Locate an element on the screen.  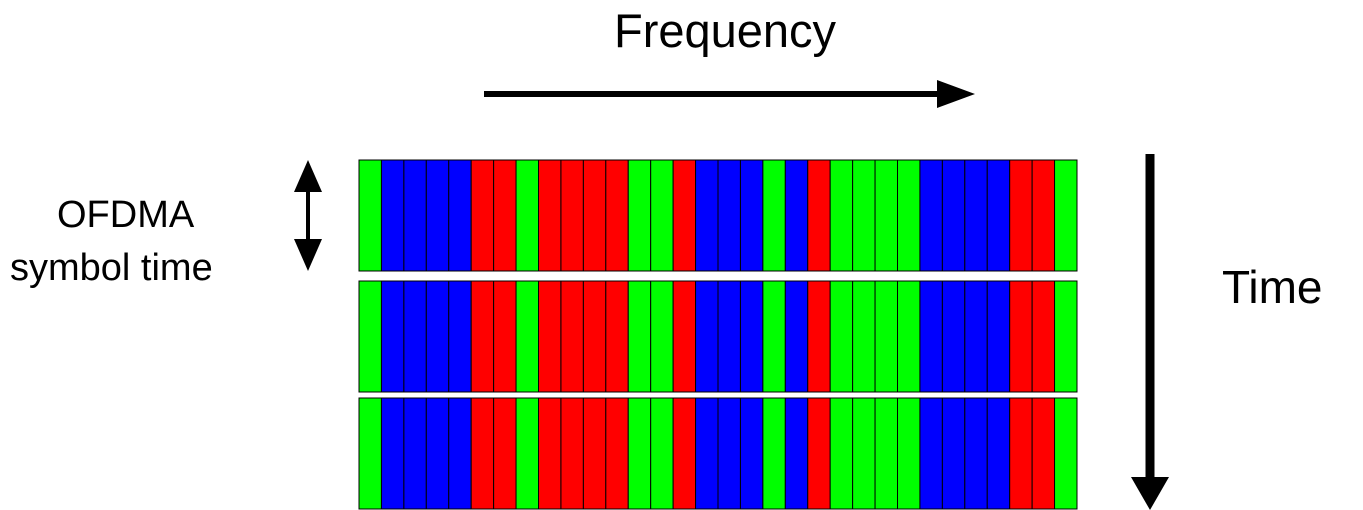
ofdma-symbol-time-label-line2: symbol time is located at coordinates (111, 268).